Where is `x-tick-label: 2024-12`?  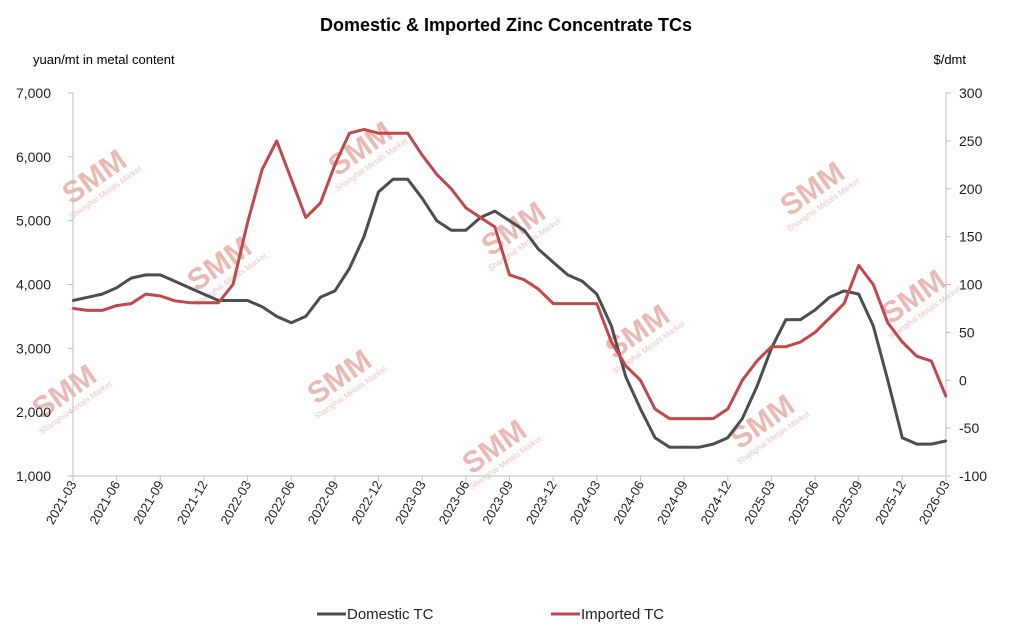 x-tick-label: 2024-12 is located at coordinates (715, 502).